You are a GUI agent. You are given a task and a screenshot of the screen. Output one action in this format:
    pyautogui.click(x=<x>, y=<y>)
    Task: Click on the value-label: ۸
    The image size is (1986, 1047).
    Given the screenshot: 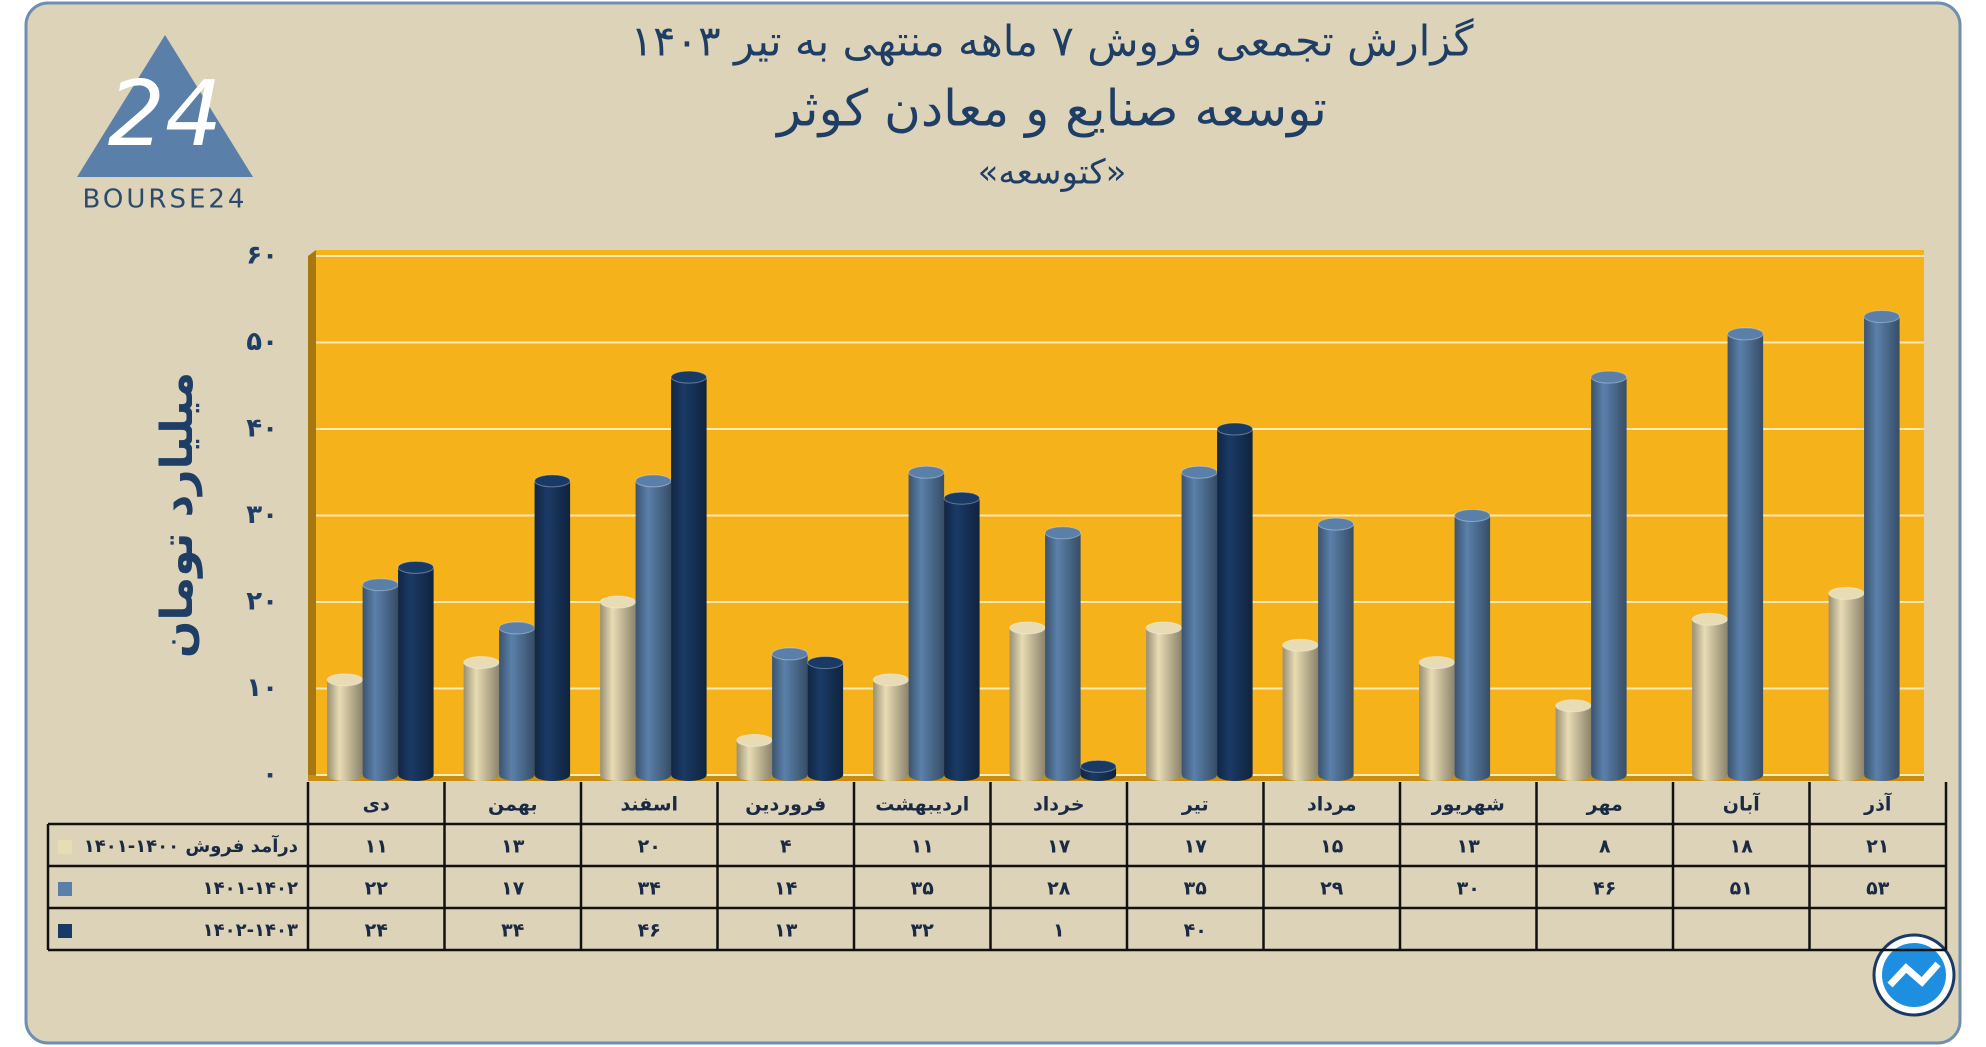 What is the action you would take?
    pyautogui.click(x=1605, y=847)
    